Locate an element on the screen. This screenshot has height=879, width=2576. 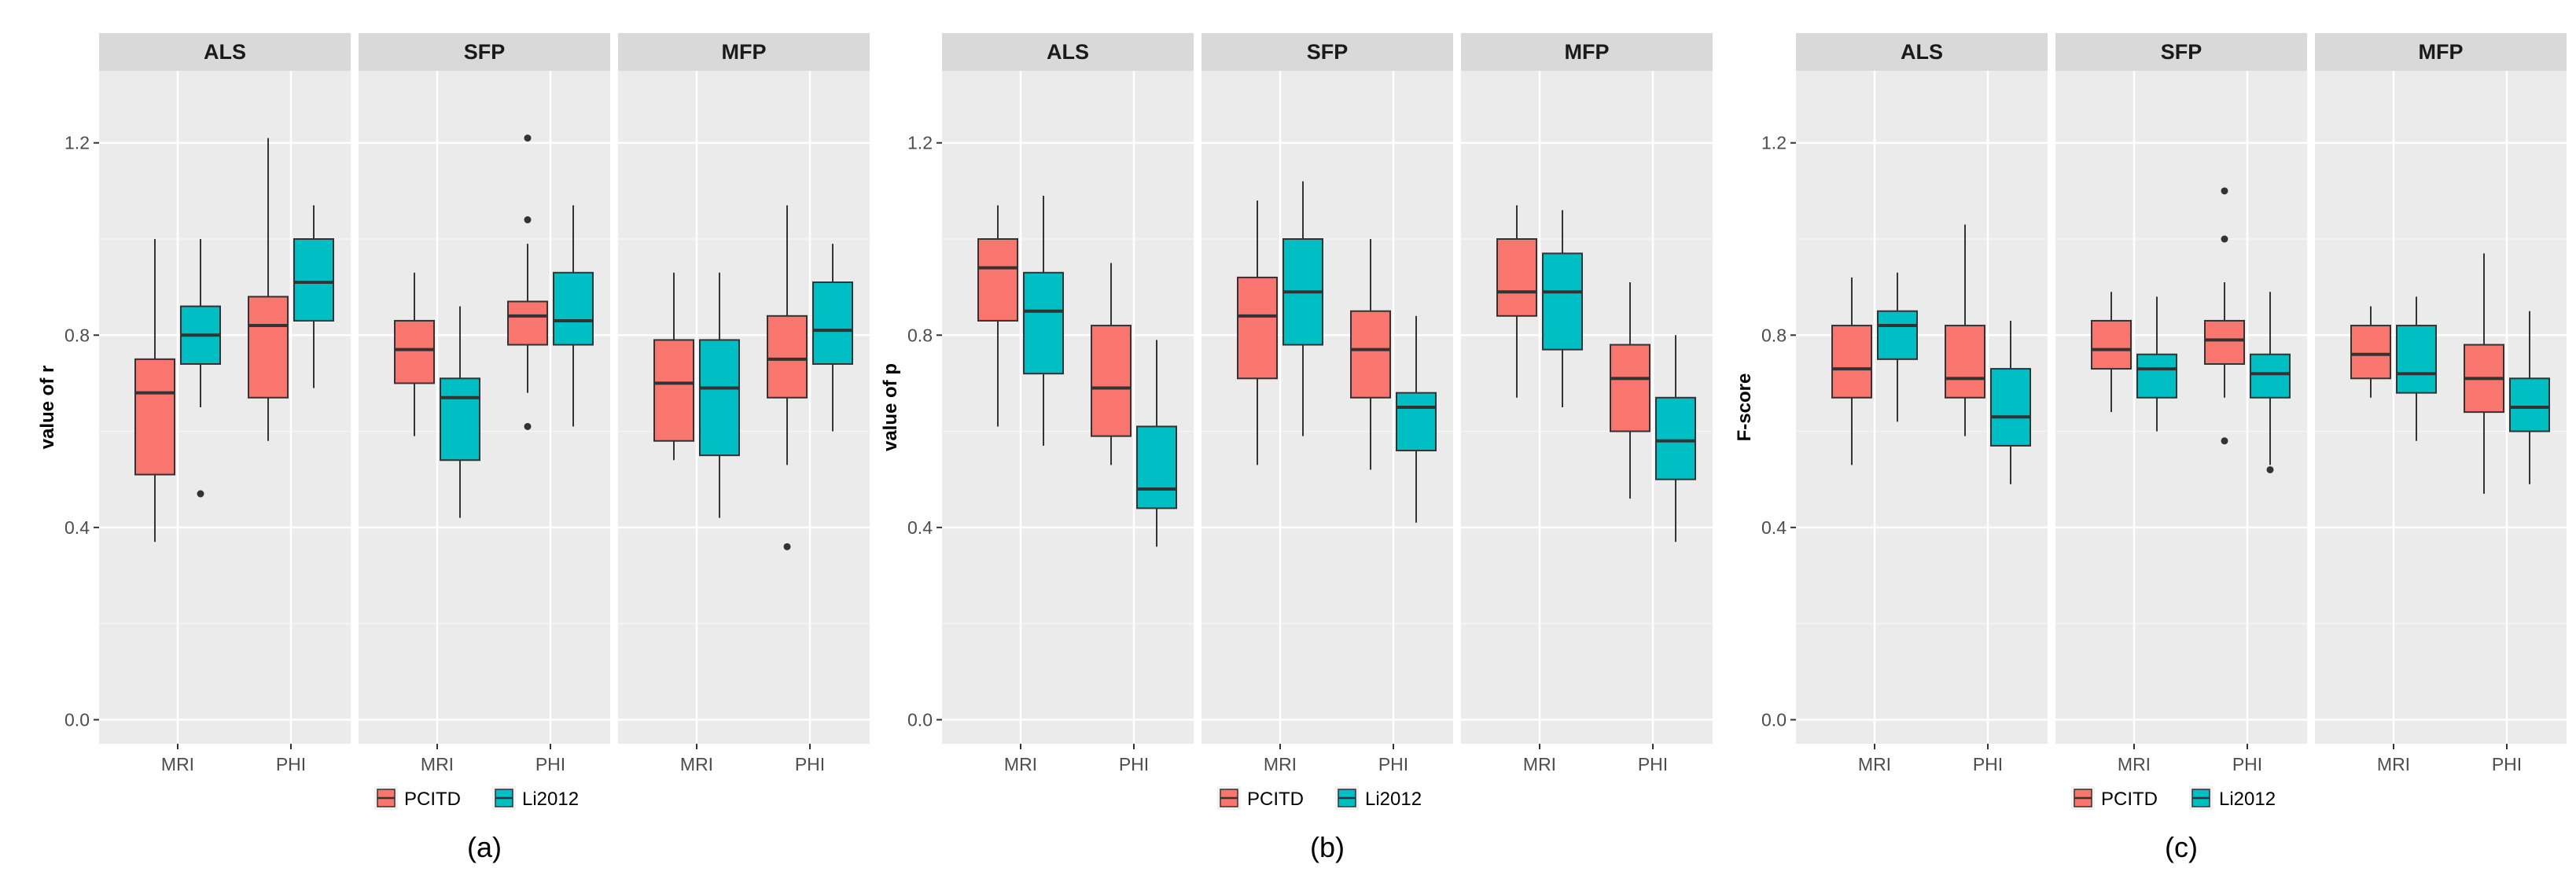
facet-title: ALS is located at coordinates (1922, 52).